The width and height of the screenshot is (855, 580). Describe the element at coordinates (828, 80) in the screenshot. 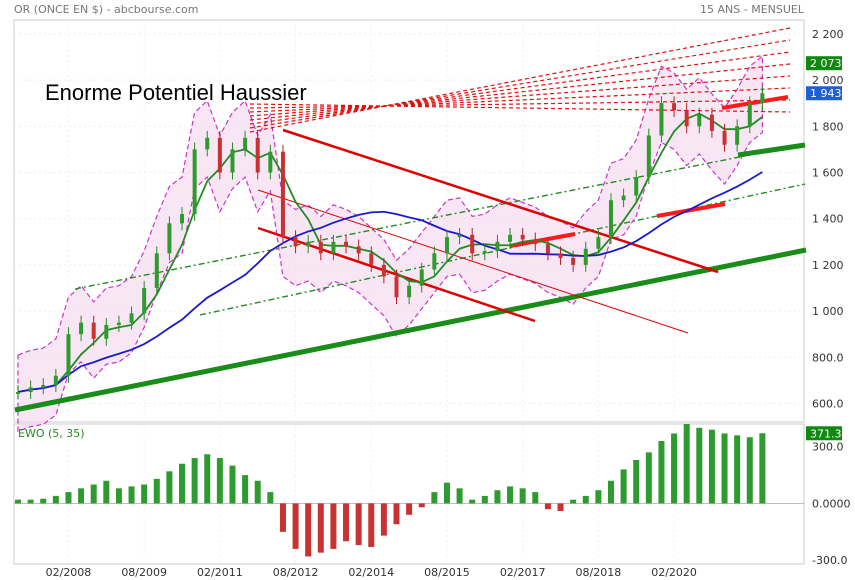

I see `price-y-tick: 2 000` at that location.